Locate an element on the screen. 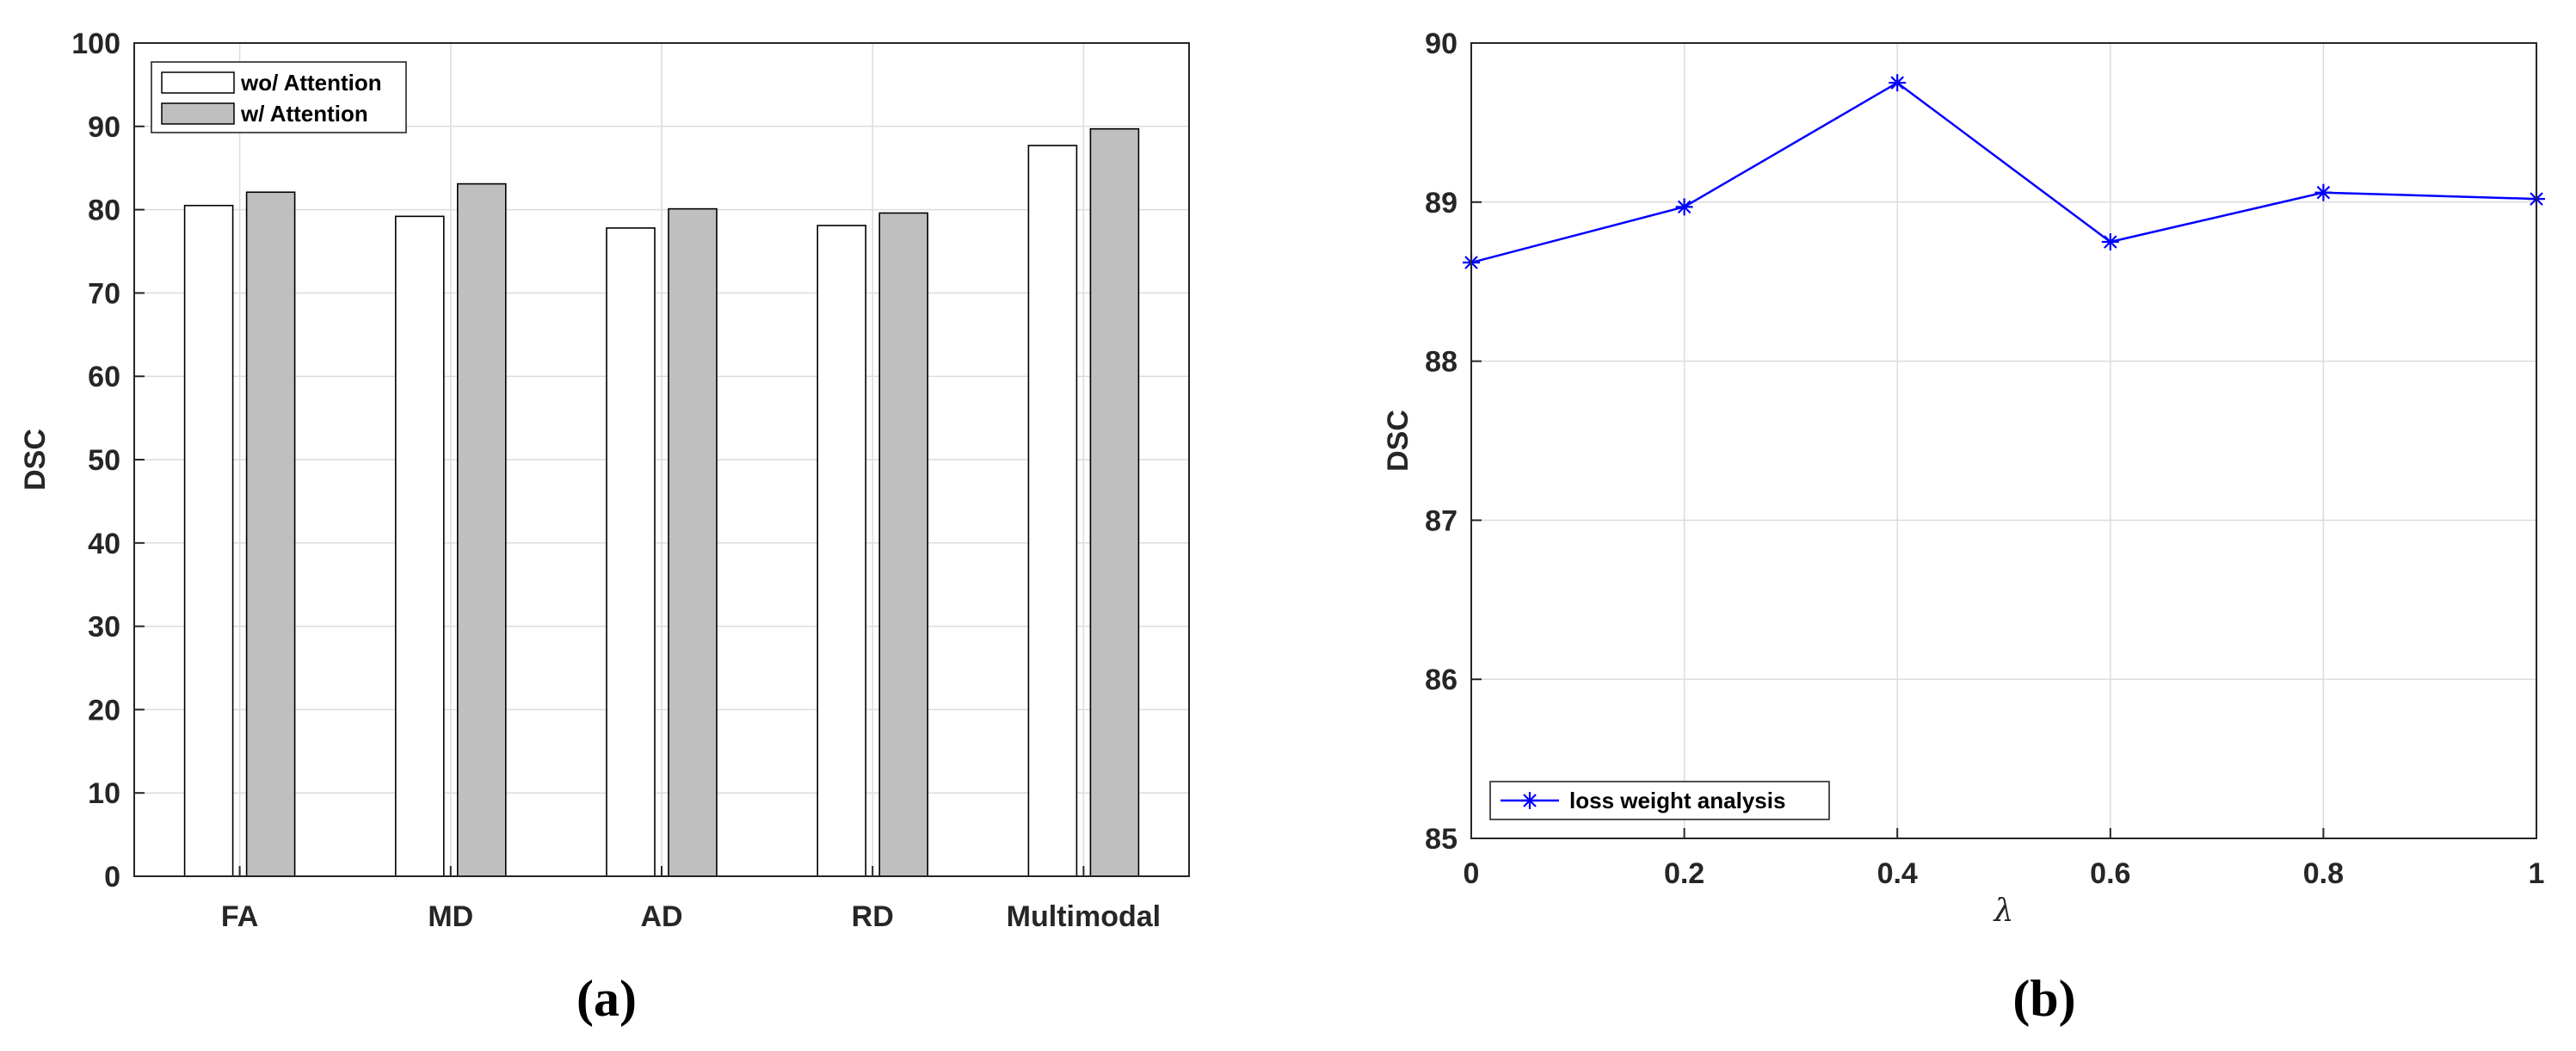 The image size is (2576, 1051). x-tick-label: 0.6 is located at coordinates (2110, 873).